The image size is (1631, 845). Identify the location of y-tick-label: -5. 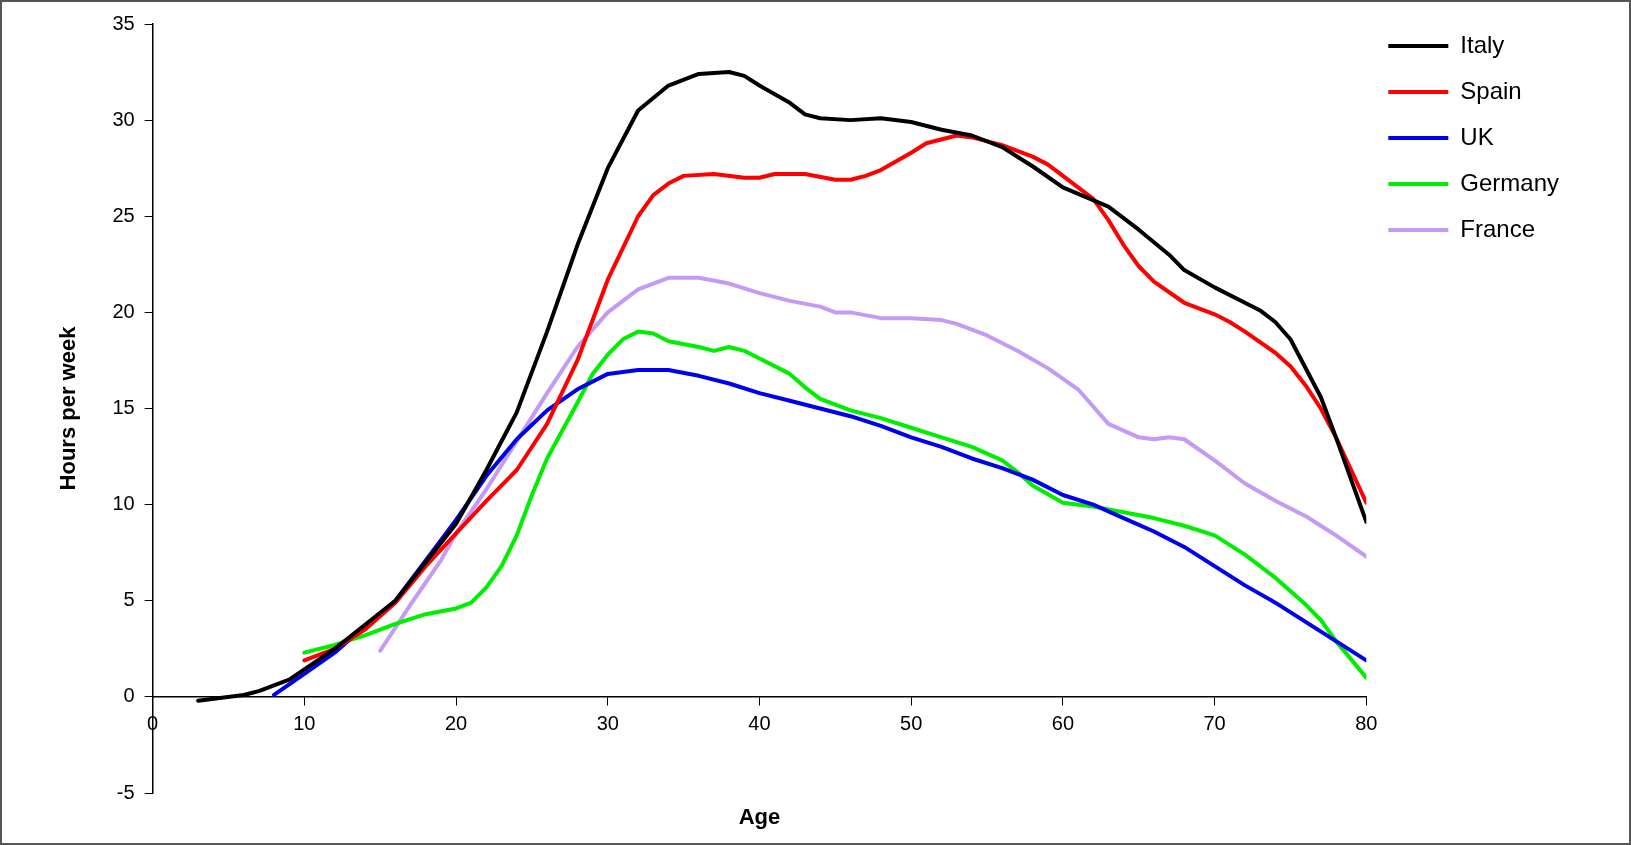
(125, 791).